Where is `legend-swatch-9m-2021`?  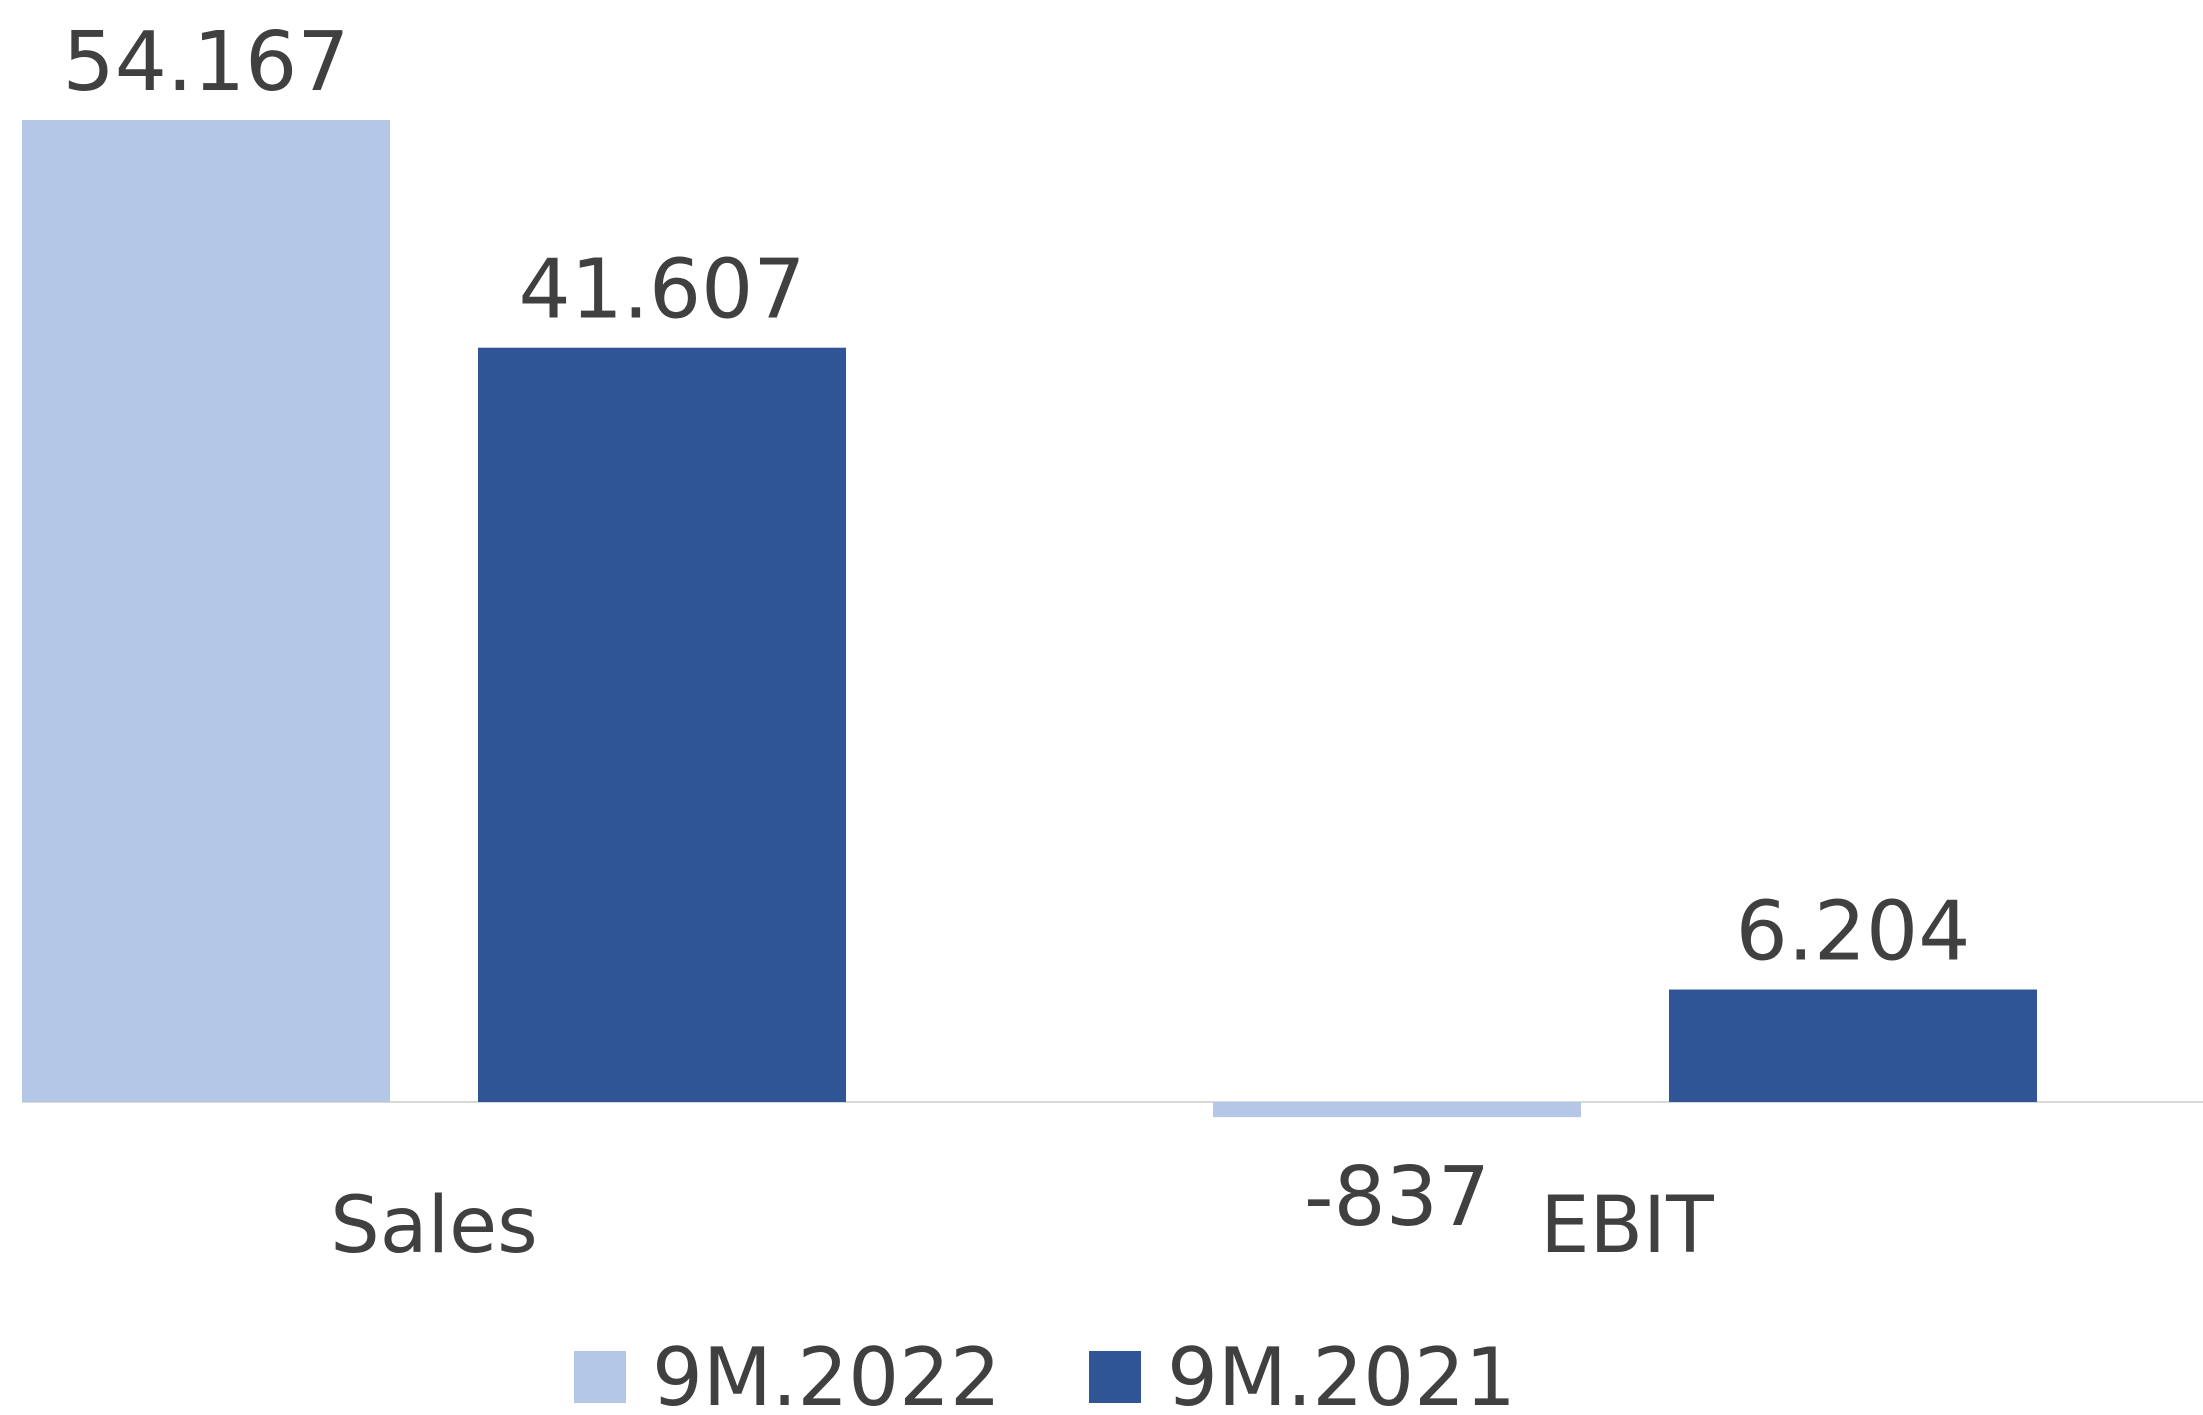
legend-swatch-9m-2021 is located at coordinates (1115, 1377).